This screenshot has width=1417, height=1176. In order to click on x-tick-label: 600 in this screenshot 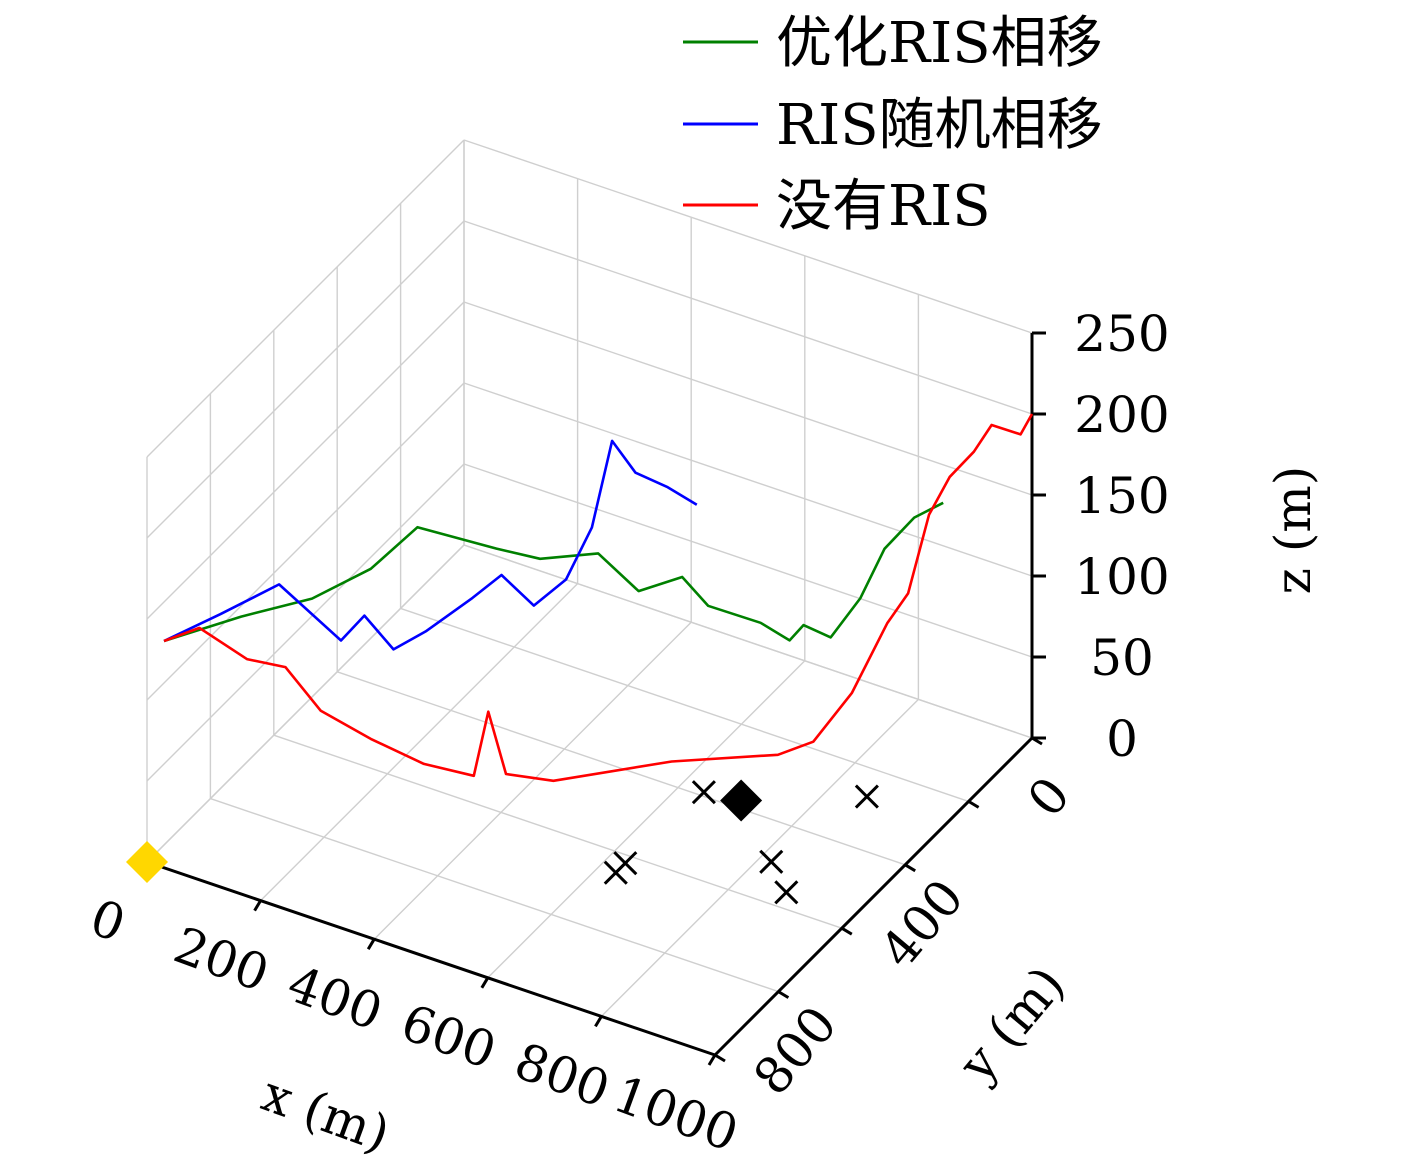, I will do `click(449, 1036)`.